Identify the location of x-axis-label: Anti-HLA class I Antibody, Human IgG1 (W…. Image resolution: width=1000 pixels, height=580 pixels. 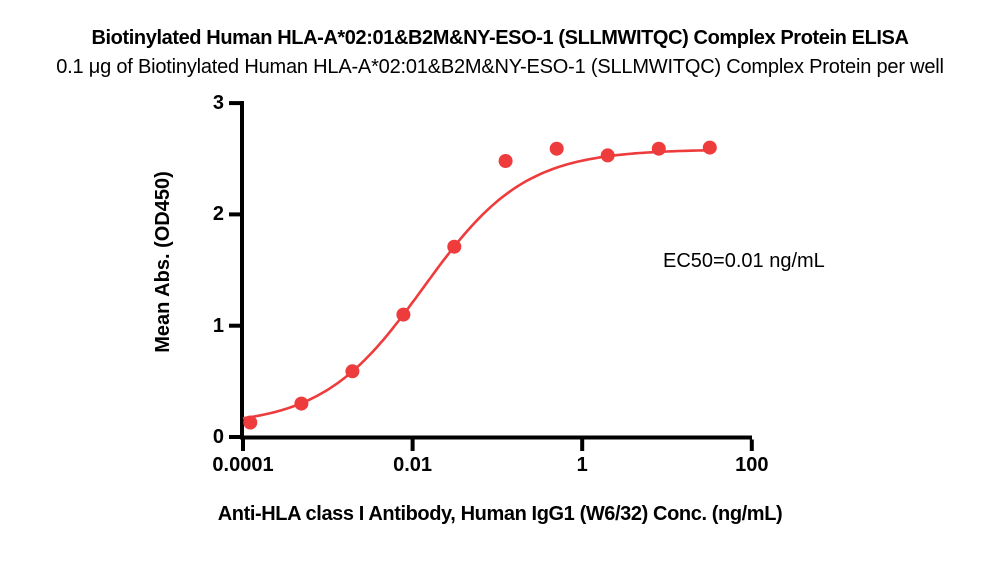
(500, 514).